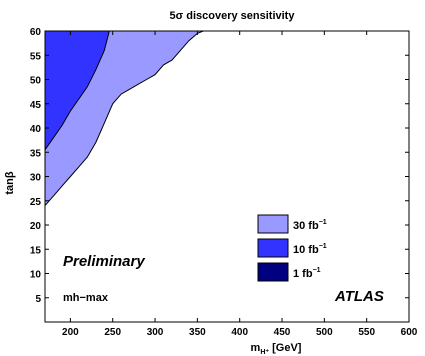 The width and height of the screenshot is (425, 356). What do you see at coordinates (38, 299) in the screenshot?
I see `y-tick-label: 5` at bounding box center [38, 299].